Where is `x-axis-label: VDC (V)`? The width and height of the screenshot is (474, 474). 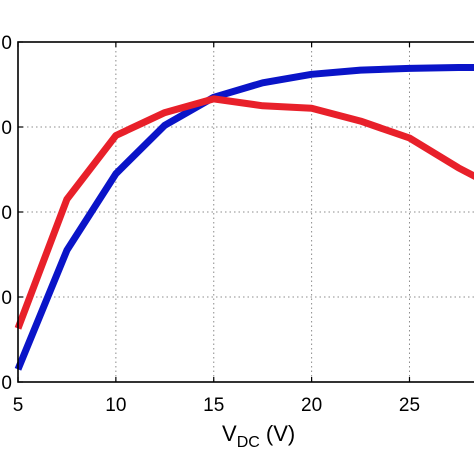
x-axis-label: VDC (V) is located at coordinates (258, 436).